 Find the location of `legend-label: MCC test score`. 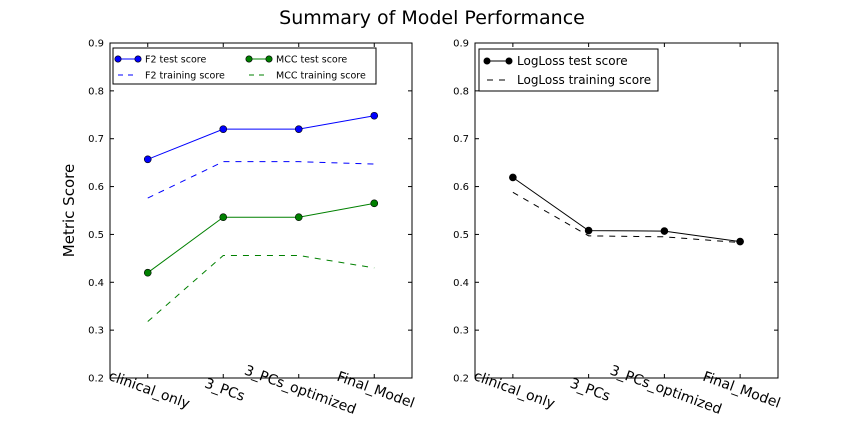

legend-label: MCC test score is located at coordinates (311, 60).